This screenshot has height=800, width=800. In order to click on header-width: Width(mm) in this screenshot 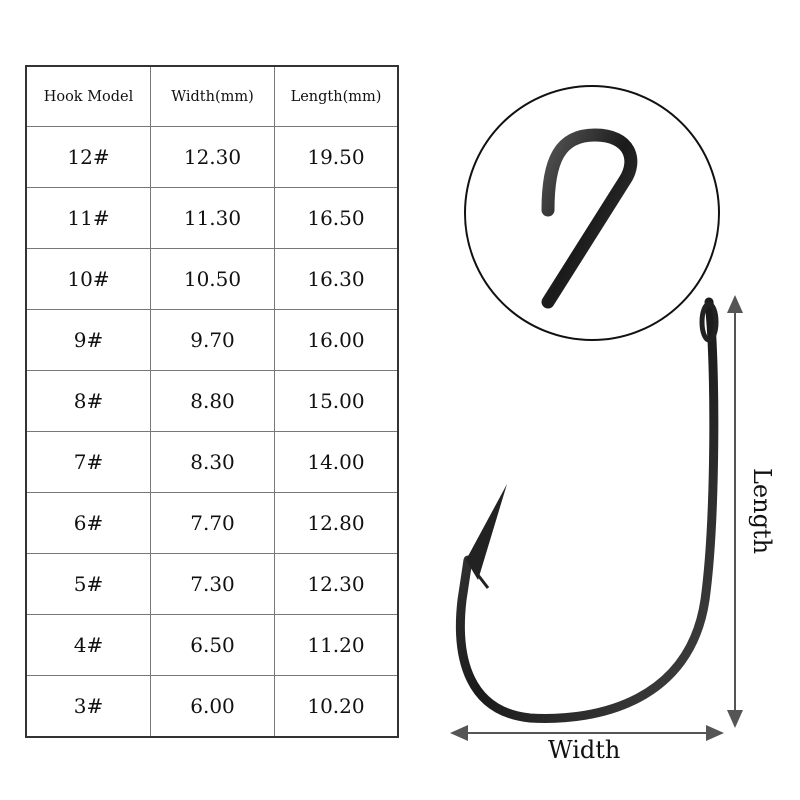, I will do `click(212, 96)`.